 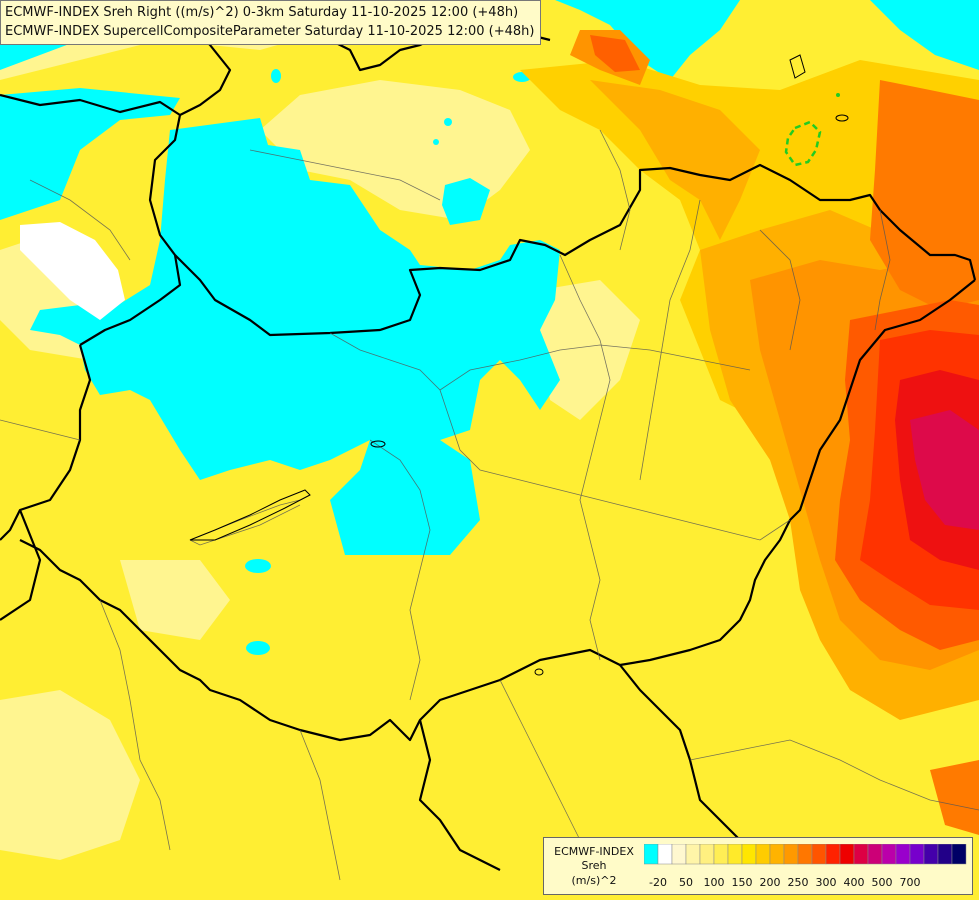 I want to click on legend-tick-label: 200, so click(x=770, y=882).